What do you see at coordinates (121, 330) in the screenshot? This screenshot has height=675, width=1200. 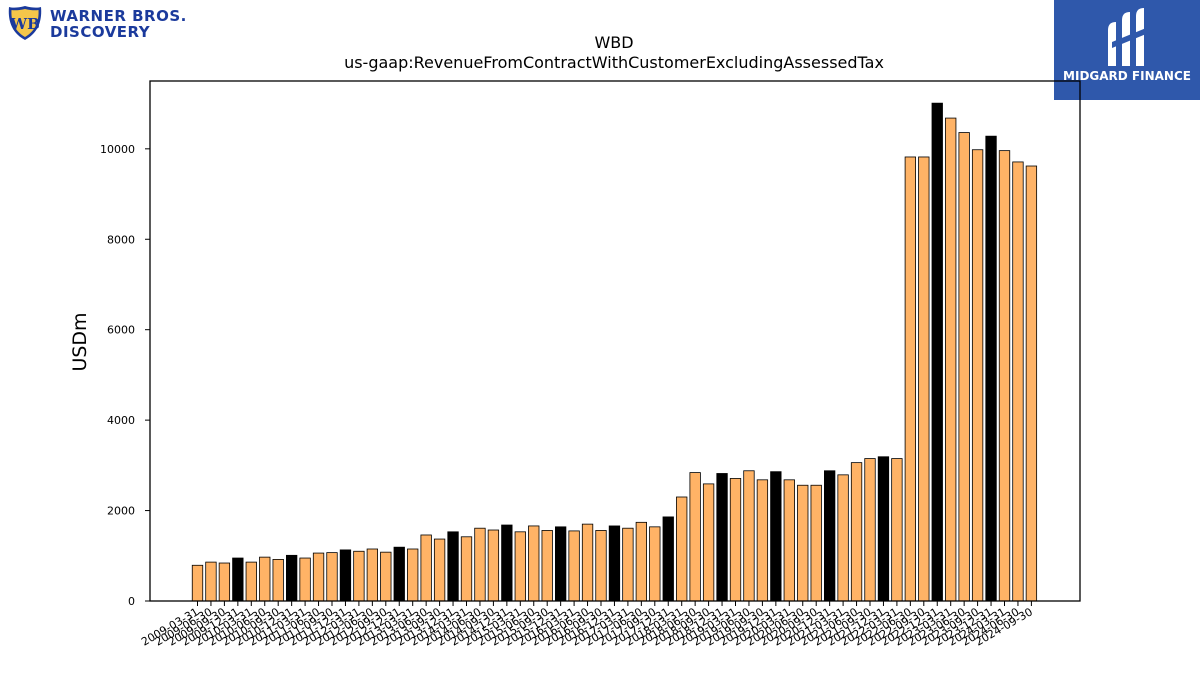 I see `y-tick-label: 6000` at bounding box center [121, 330].